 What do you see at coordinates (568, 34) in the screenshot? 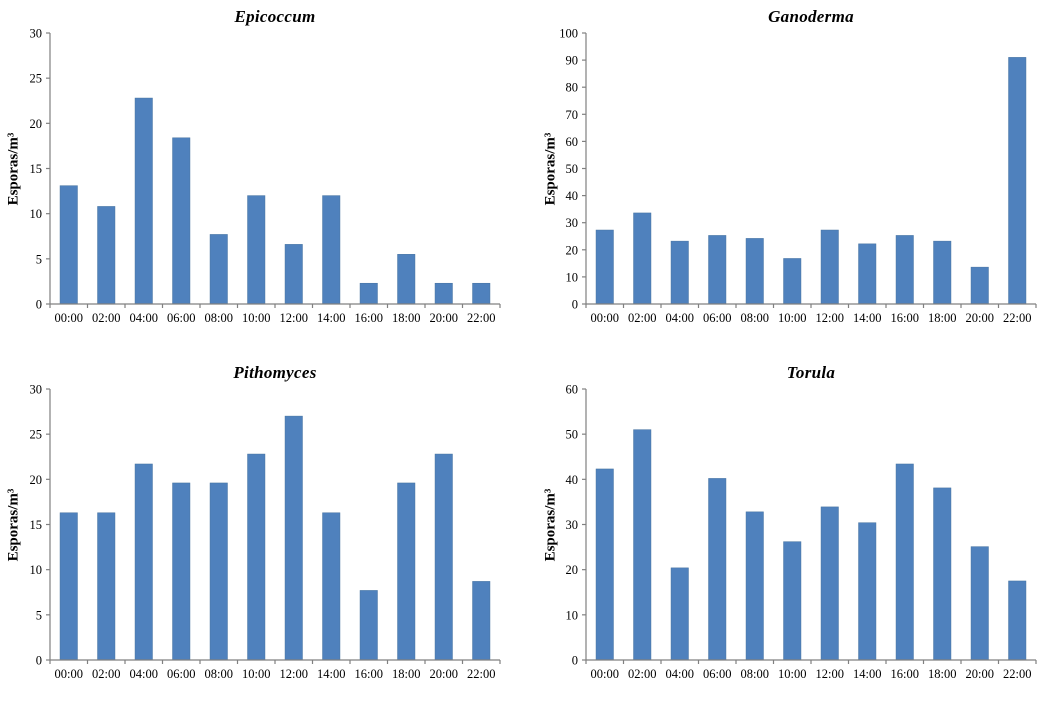
I see `y-tick-label: 100` at bounding box center [568, 34].